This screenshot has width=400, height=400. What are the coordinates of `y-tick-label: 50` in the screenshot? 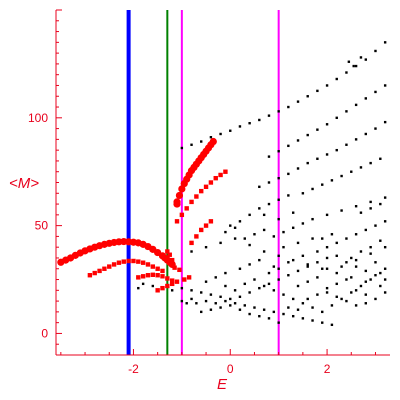 It's located at (42, 226).